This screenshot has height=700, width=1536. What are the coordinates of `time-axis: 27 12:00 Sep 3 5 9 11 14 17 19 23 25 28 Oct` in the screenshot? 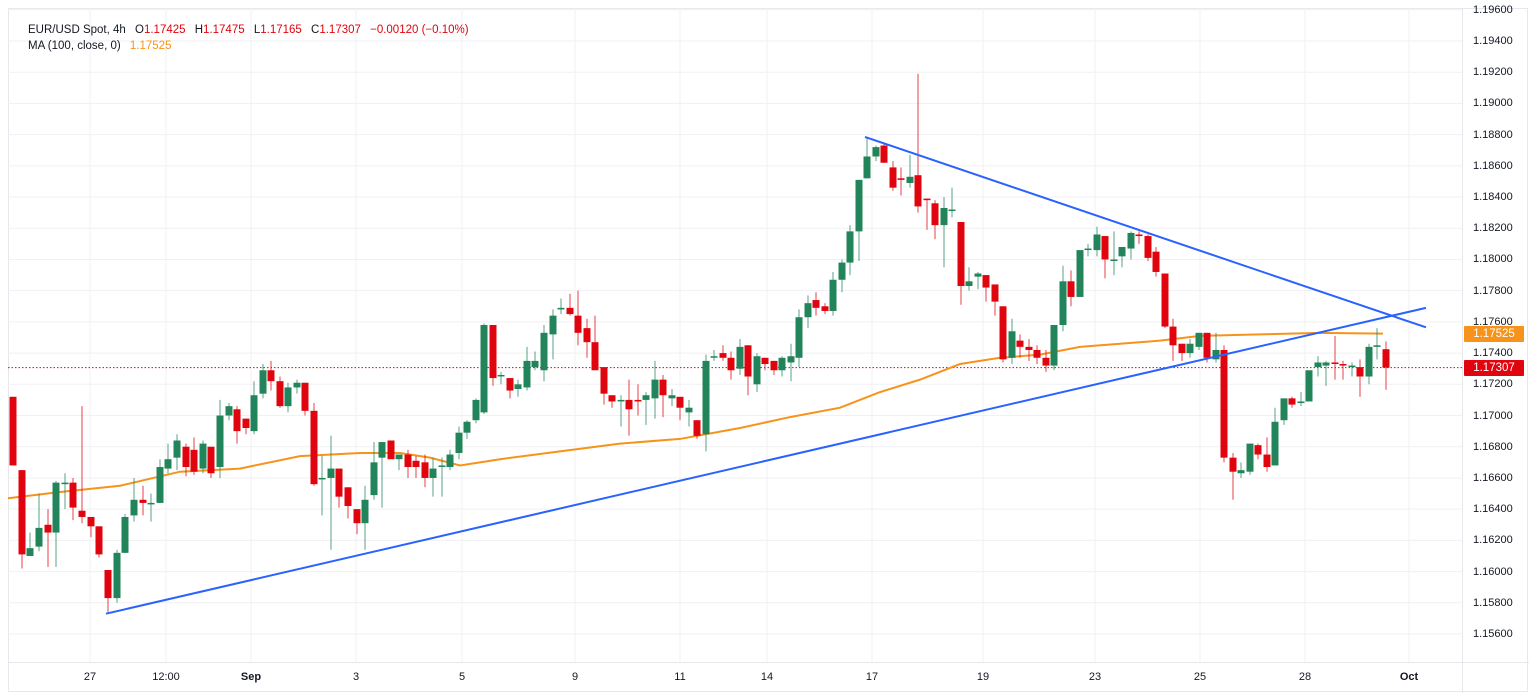 It's located at (735, 677).